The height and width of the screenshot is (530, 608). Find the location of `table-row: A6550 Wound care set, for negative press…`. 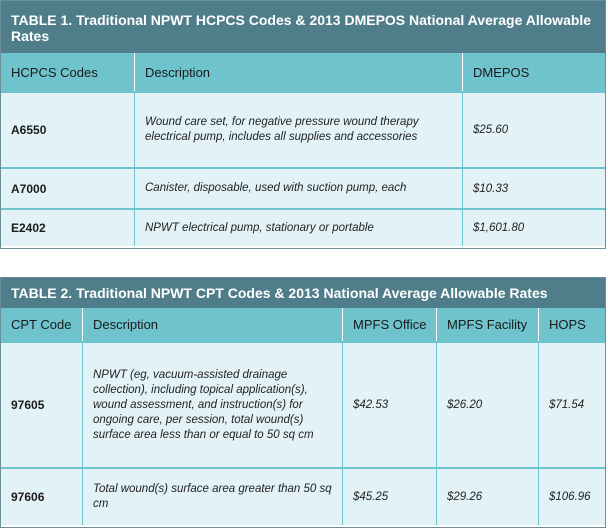

table-row: A6550 Wound care set, for negative press… is located at coordinates (303, 129).